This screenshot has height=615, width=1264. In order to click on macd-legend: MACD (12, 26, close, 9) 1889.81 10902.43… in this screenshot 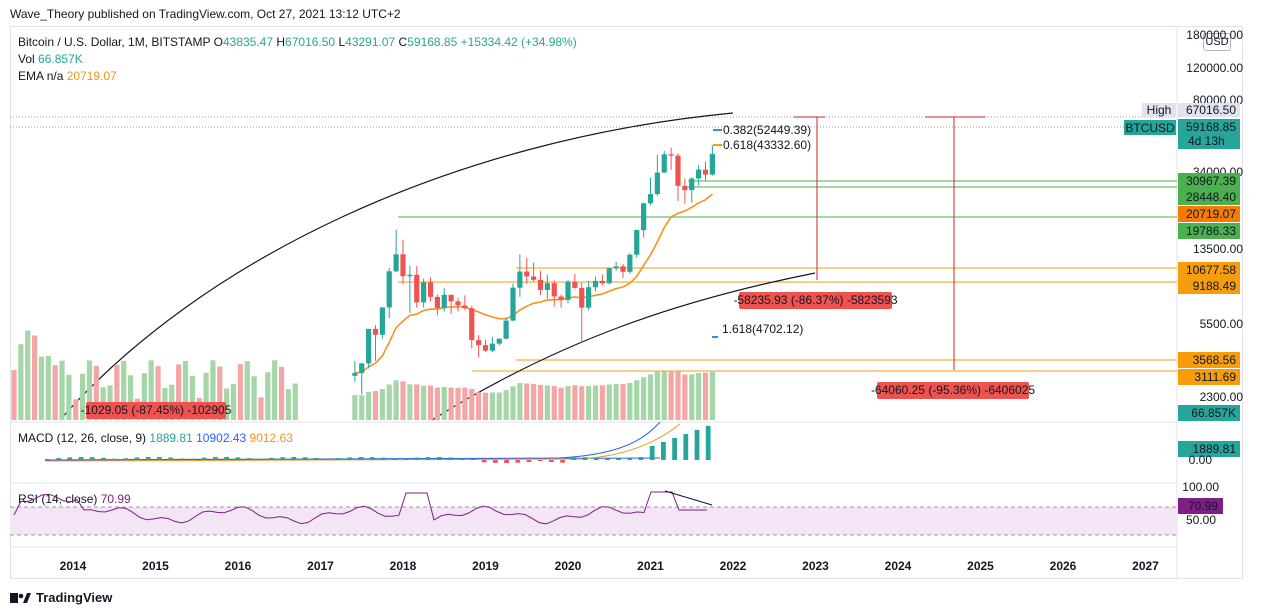, I will do `click(155, 438)`.